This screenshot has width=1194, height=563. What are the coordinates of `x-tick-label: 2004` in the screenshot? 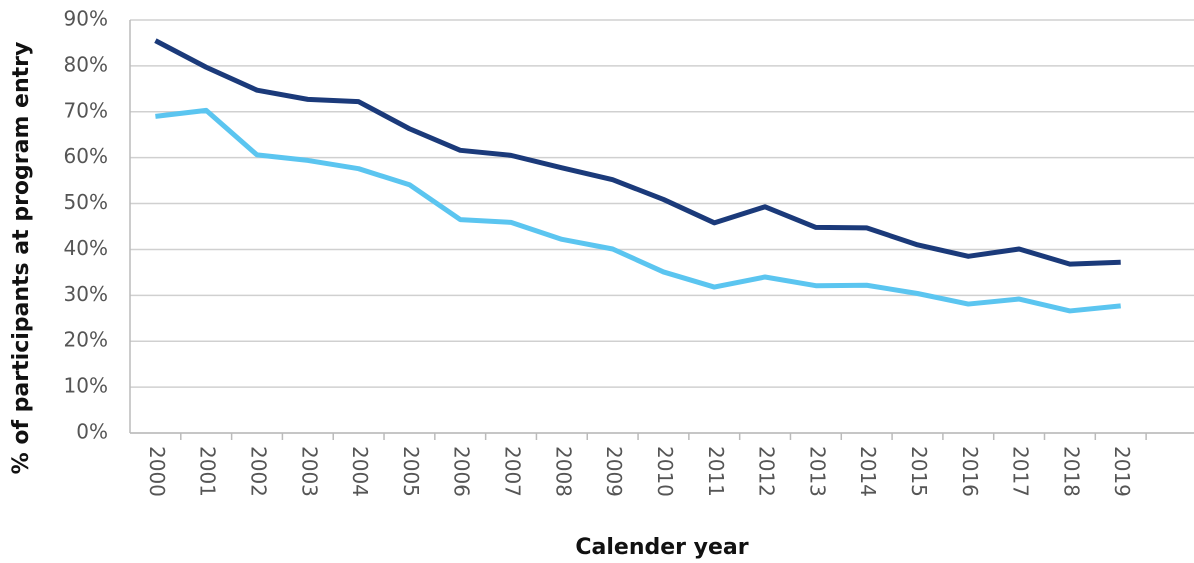 It's located at (360, 471).